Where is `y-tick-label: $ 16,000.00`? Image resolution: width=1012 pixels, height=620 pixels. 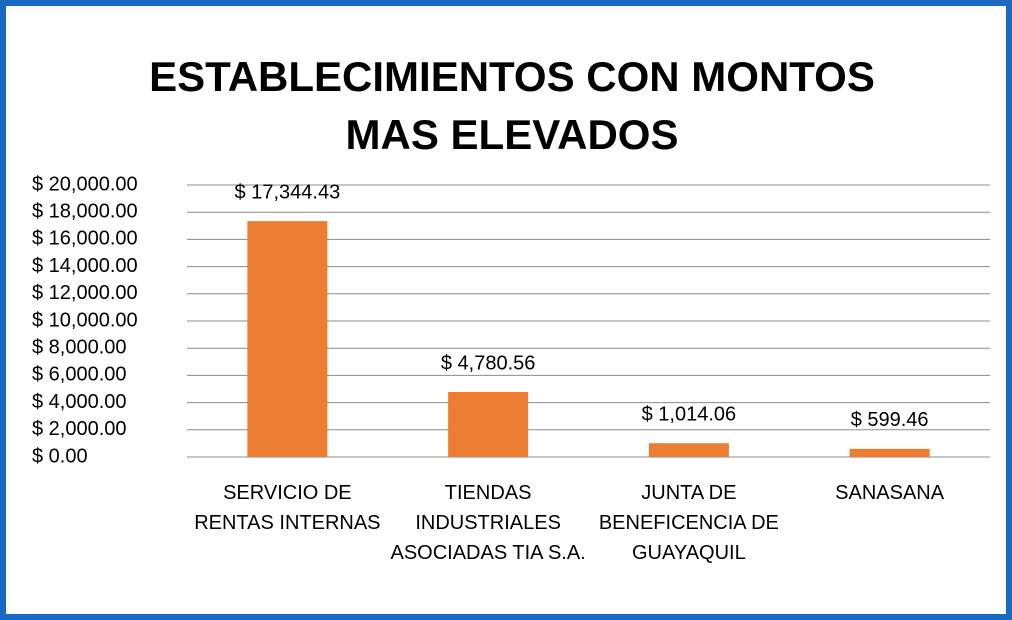
y-tick-label: $ 16,000.00 is located at coordinates (85, 239).